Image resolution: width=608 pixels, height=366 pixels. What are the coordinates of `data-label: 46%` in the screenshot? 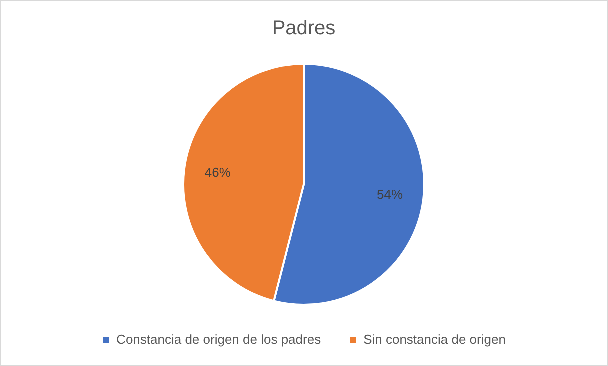 It's located at (218, 172).